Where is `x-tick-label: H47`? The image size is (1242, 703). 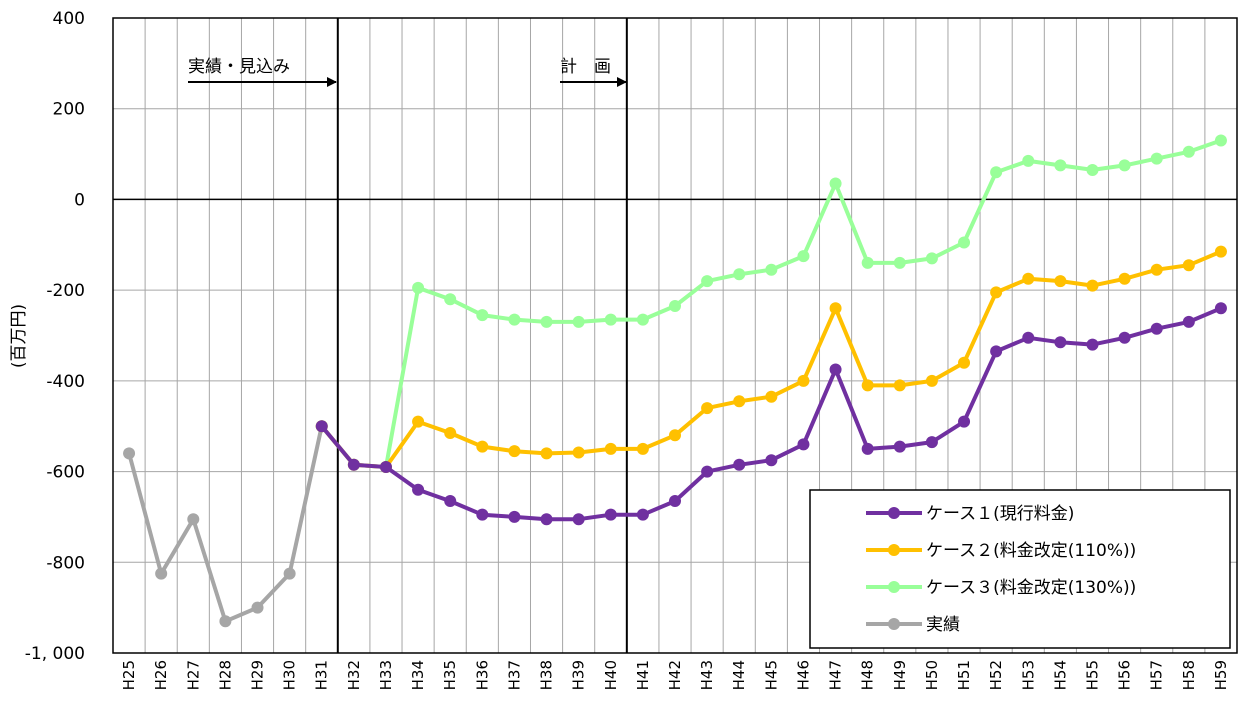 x-tick-label: H47 is located at coordinates (836, 675).